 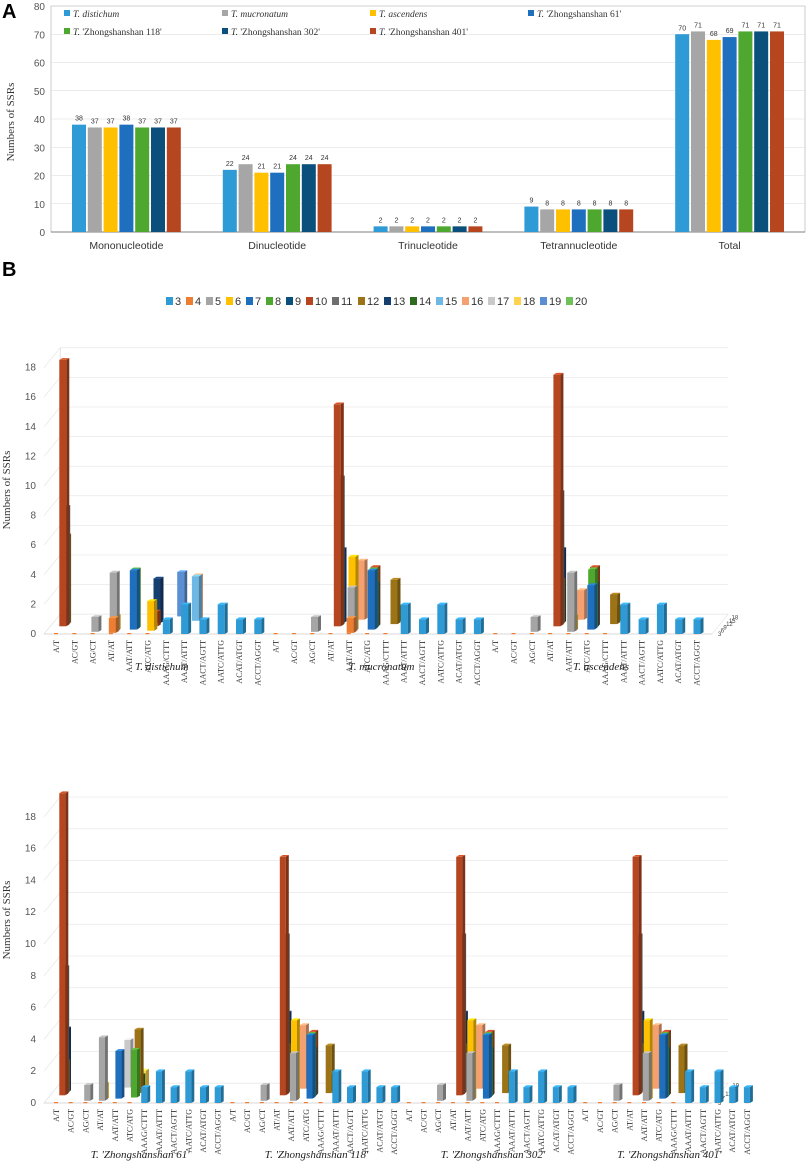 What do you see at coordinates (40, 64) in the screenshot?
I see `y-tick-label: 60` at bounding box center [40, 64].